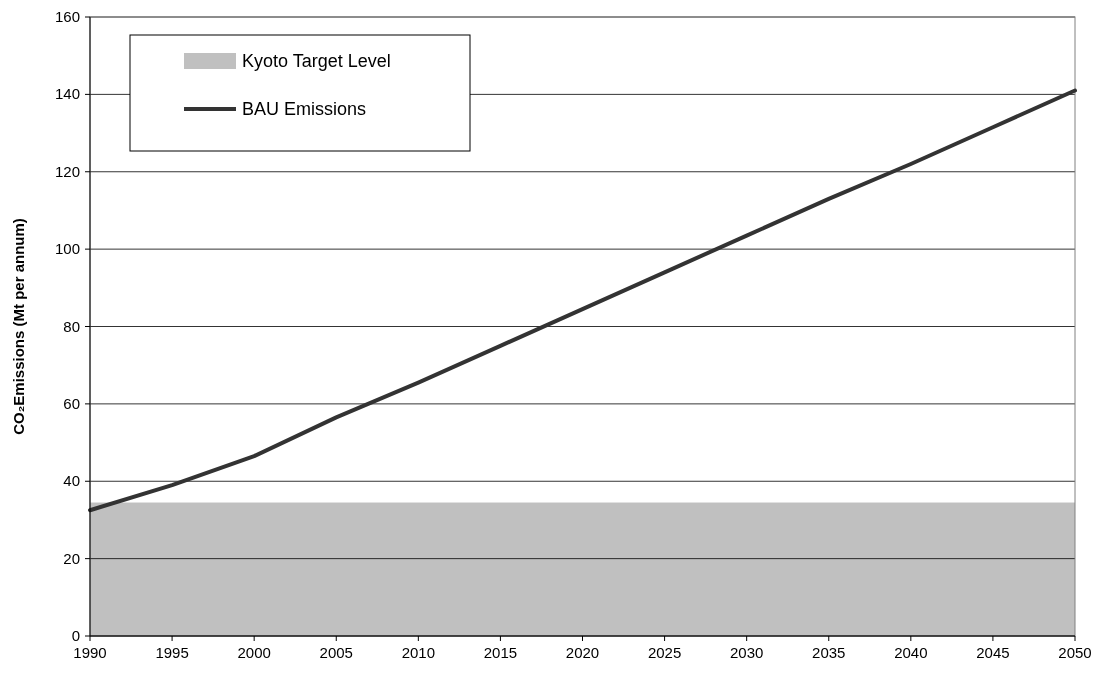 The height and width of the screenshot is (679, 1098). I want to click on x-tick-label: 2045, so click(993, 652).